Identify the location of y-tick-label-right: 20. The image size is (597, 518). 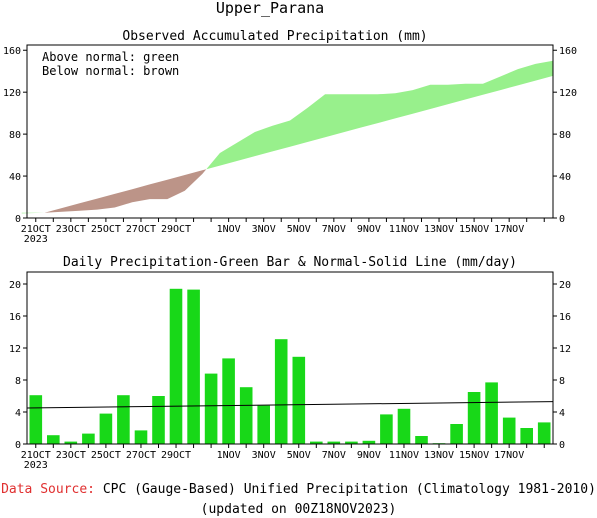
(565, 285).